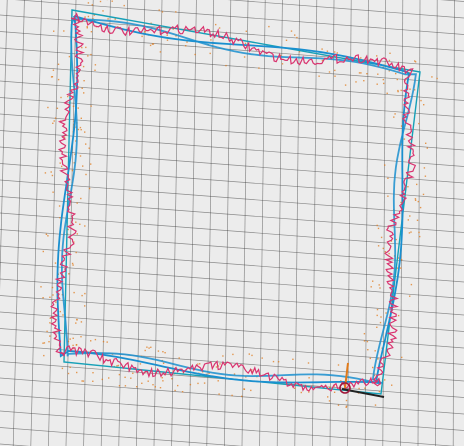 The image size is (464, 446). Describe the element at coordinates (346, 375) in the screenshot. I see `y-axis-line` at that location.